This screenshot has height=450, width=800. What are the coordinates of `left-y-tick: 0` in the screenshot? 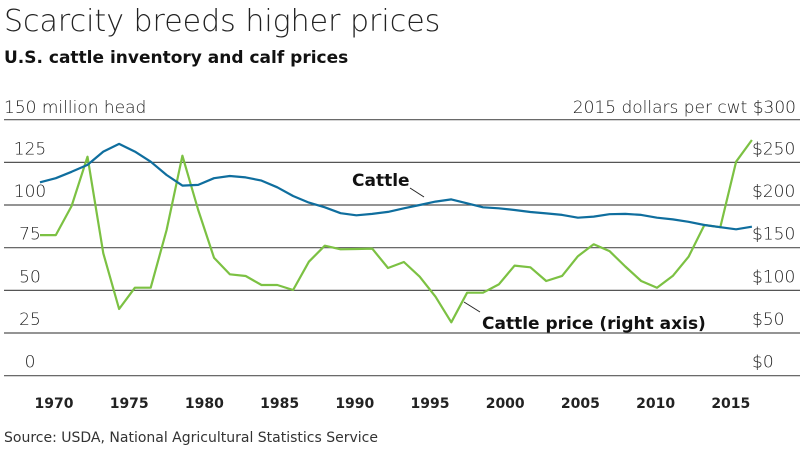 It's located at (30, 363).